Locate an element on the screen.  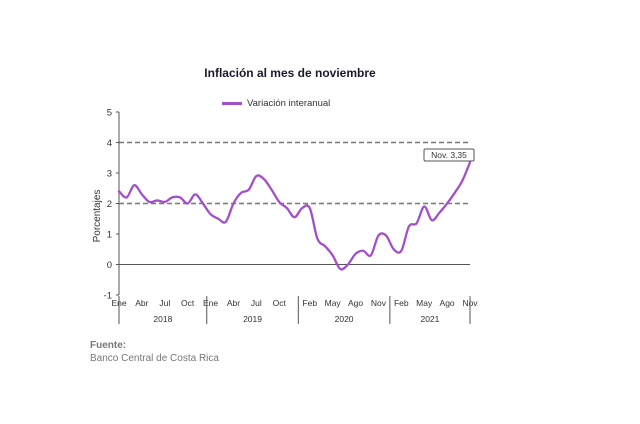
annotation-label: Nov. 3,35 is located at coordinates (449, 155).